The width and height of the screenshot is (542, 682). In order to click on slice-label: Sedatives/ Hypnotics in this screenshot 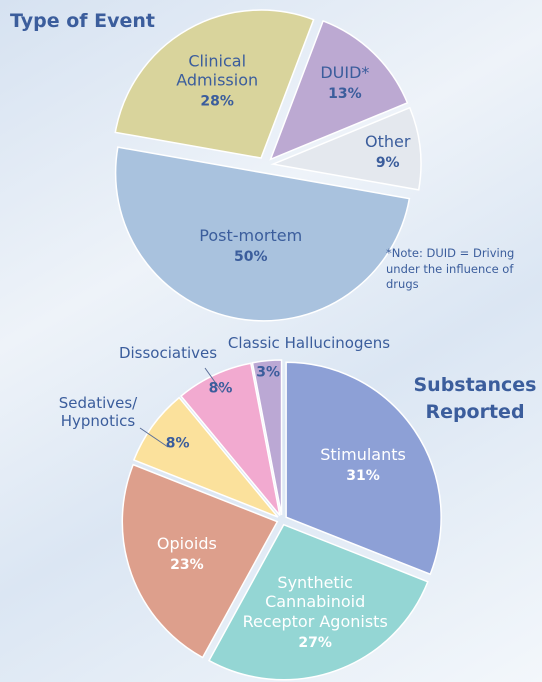, I will do `click(98, 412)`.